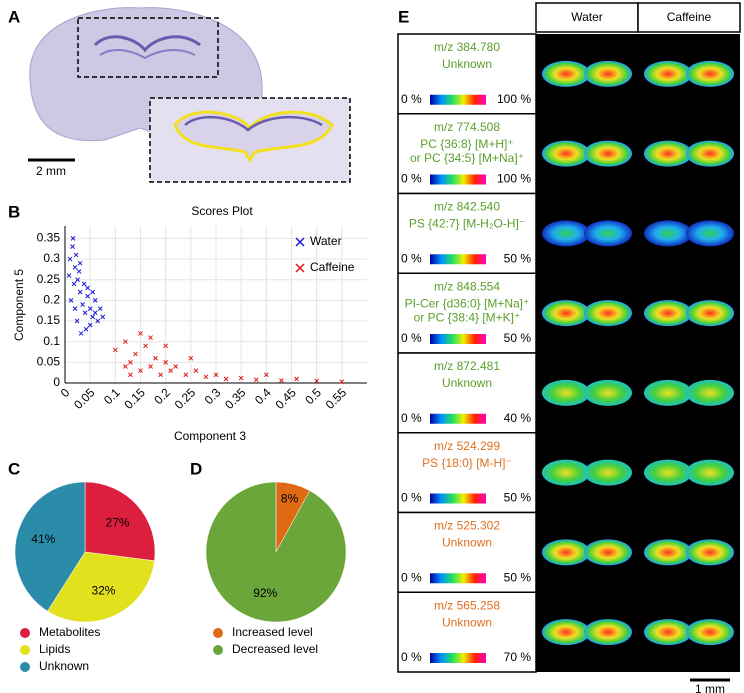  Describe the element at coordinates (403, 16) in the screenshot. I see `panel-label: E` at that location.